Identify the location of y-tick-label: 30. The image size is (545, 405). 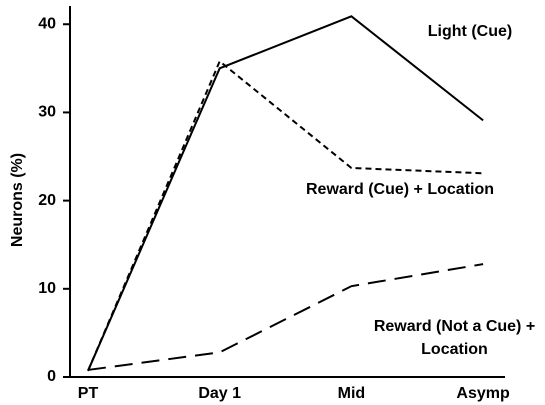
(47, 112).